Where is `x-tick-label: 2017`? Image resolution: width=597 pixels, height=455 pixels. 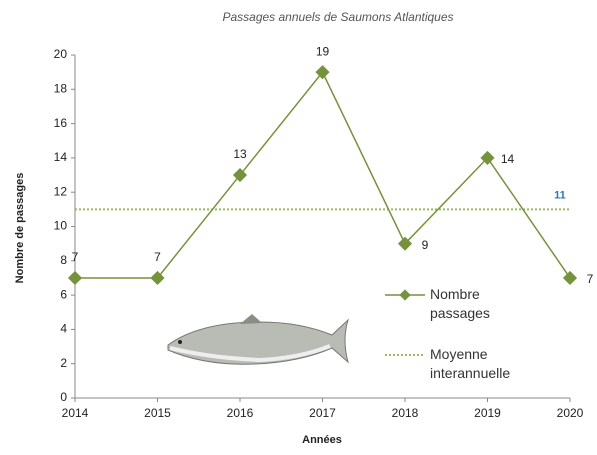
x-tick-label: 2017 is located at coordinates (322, 413).